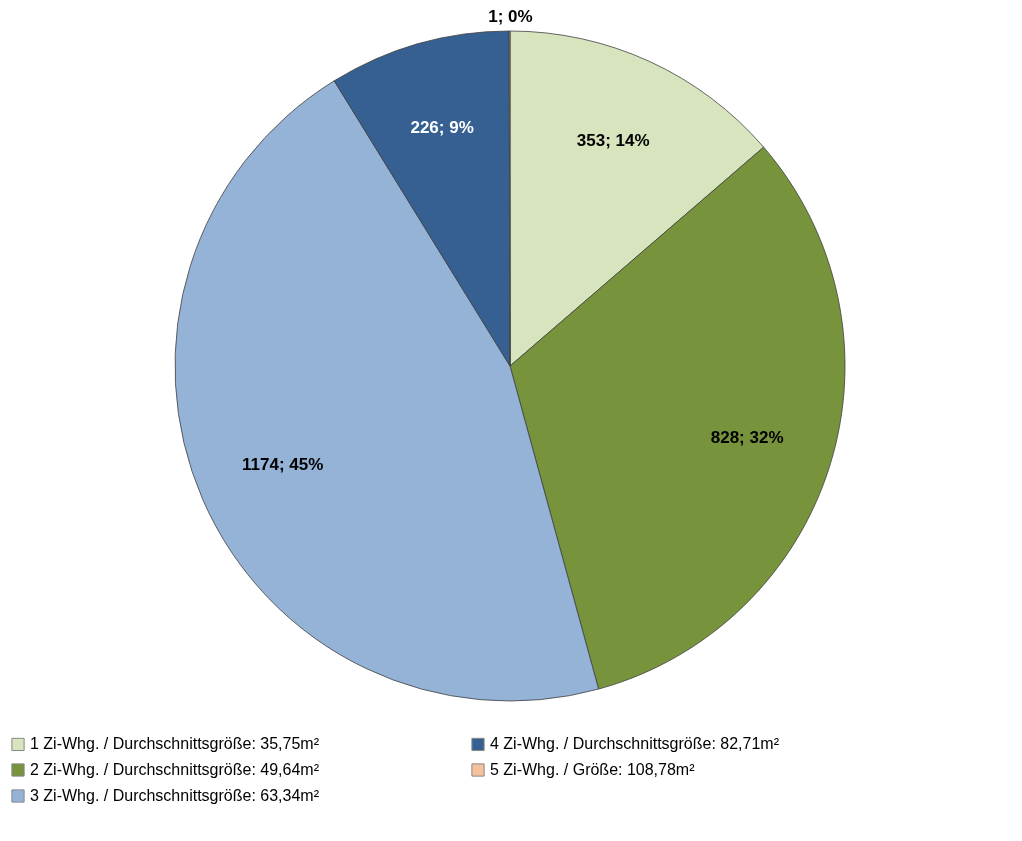 This screenshot has height=841, width=1022. What do you see at coordinates (283, 464) in the screenshot?
I see `data-label: 1174; 45%` at bounding box center [283, 464].